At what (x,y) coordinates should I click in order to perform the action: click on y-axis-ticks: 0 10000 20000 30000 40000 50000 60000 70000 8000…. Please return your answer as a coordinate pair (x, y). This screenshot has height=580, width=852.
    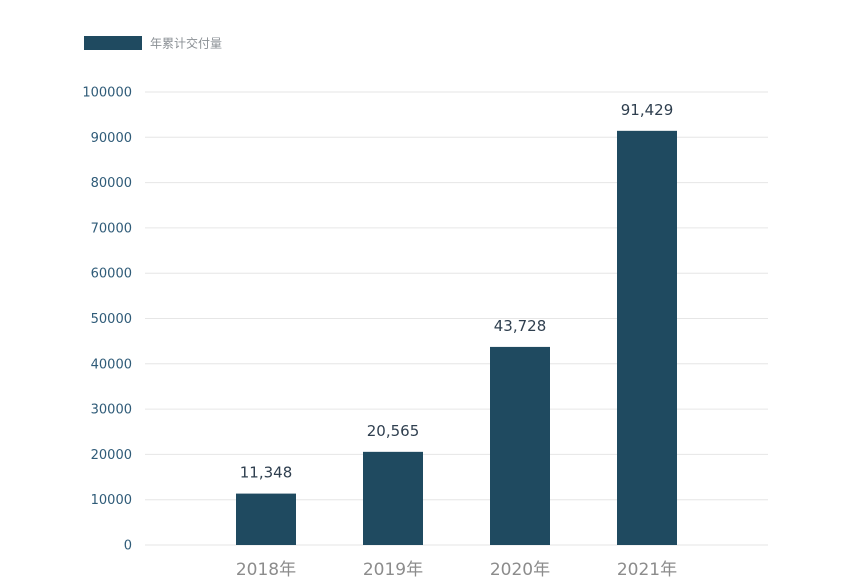
    Looking at the image, I should click on (107, 320).